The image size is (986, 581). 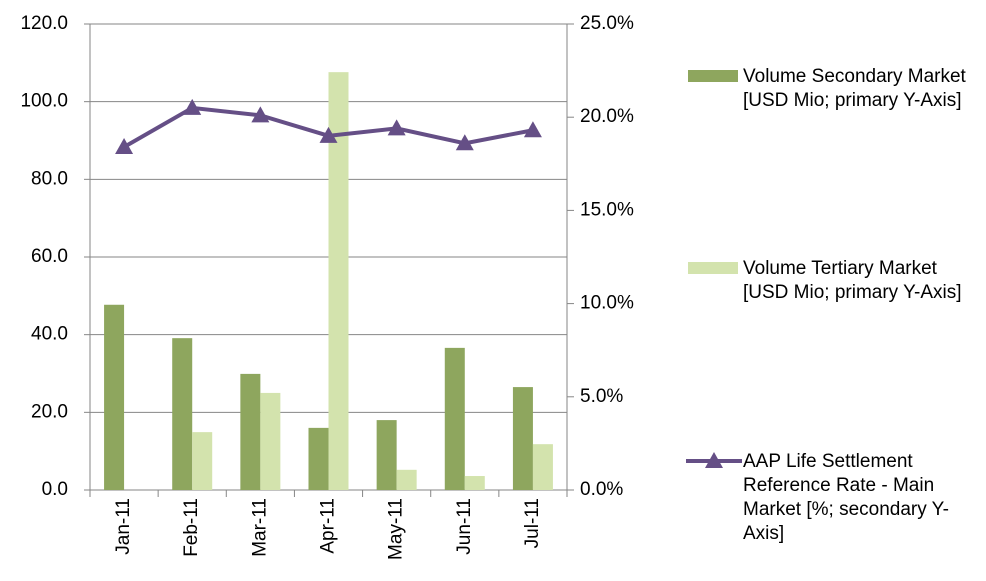 I want to click on x-tick-label: Mar-11, so click(x=259, y=527).